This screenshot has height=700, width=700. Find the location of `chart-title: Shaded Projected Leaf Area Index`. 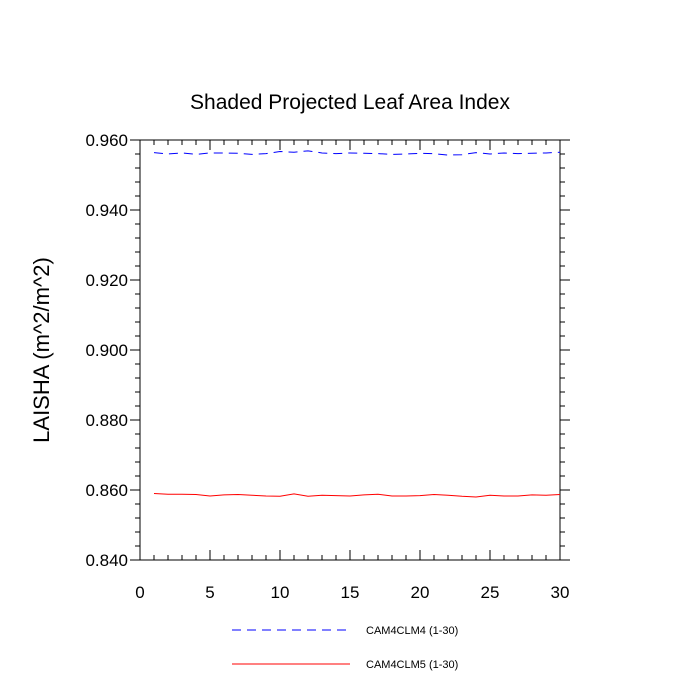

chart-title: Shaded Projected Leaf Area Index is located at coordinates (350, 102).